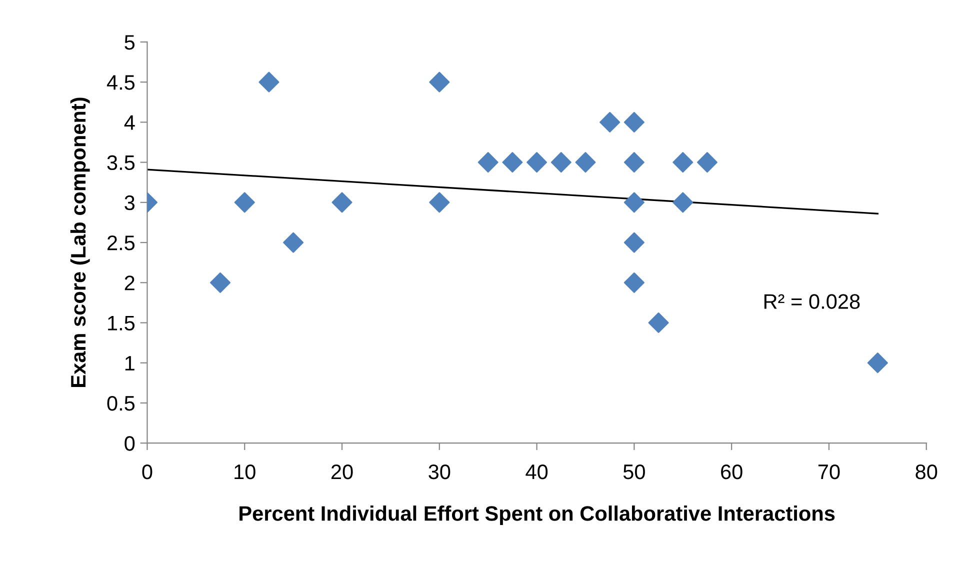  Describe the element at coordinates (121, 403) in the screenshot. I see `y-tick-label: 0.5` at that location.